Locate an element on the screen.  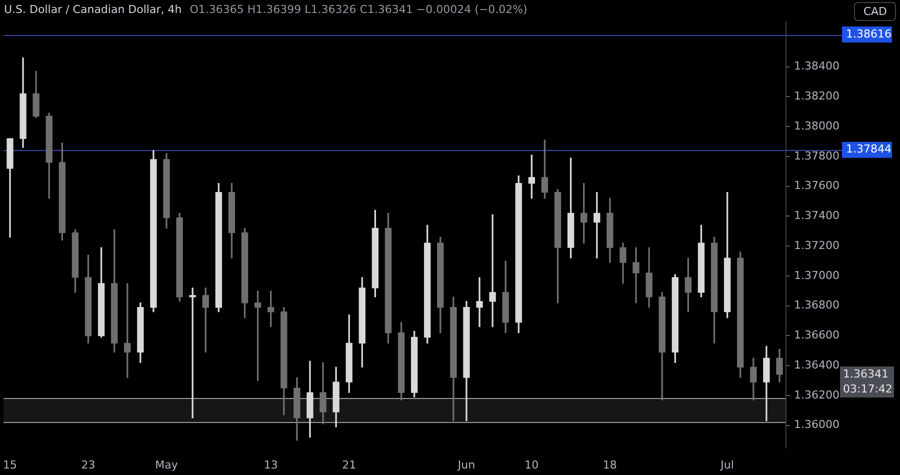
x-tick-label: 15 is located at coordinates (10, 465).